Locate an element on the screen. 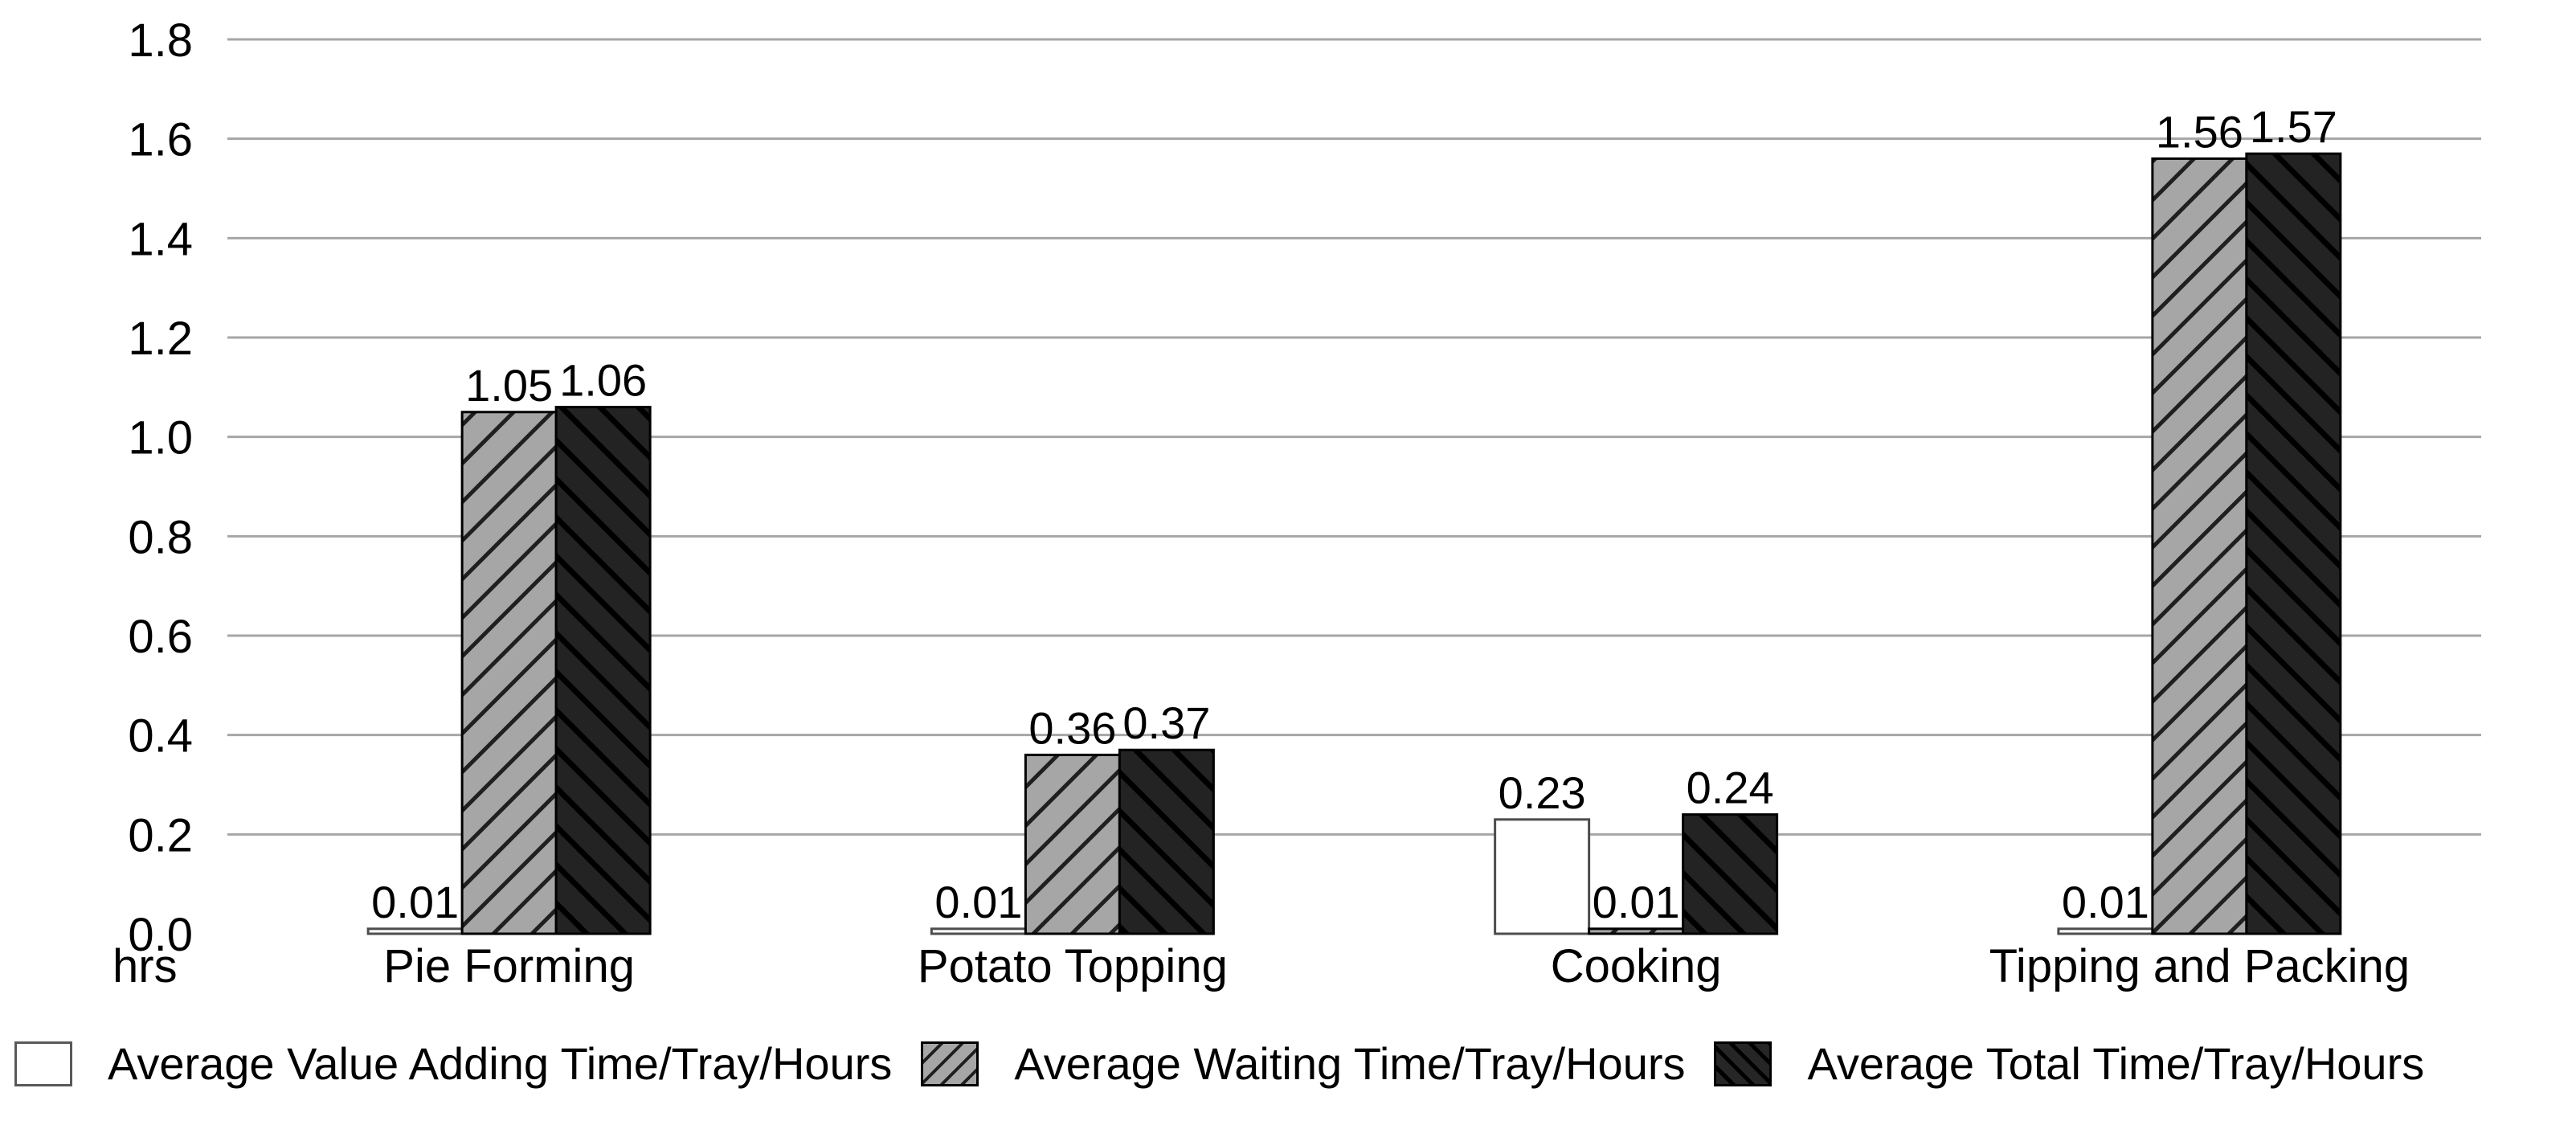 The height and width of the screenshot is (1121, 2576). y-tick-label: 1.4 is located at coordinates (161, 239).